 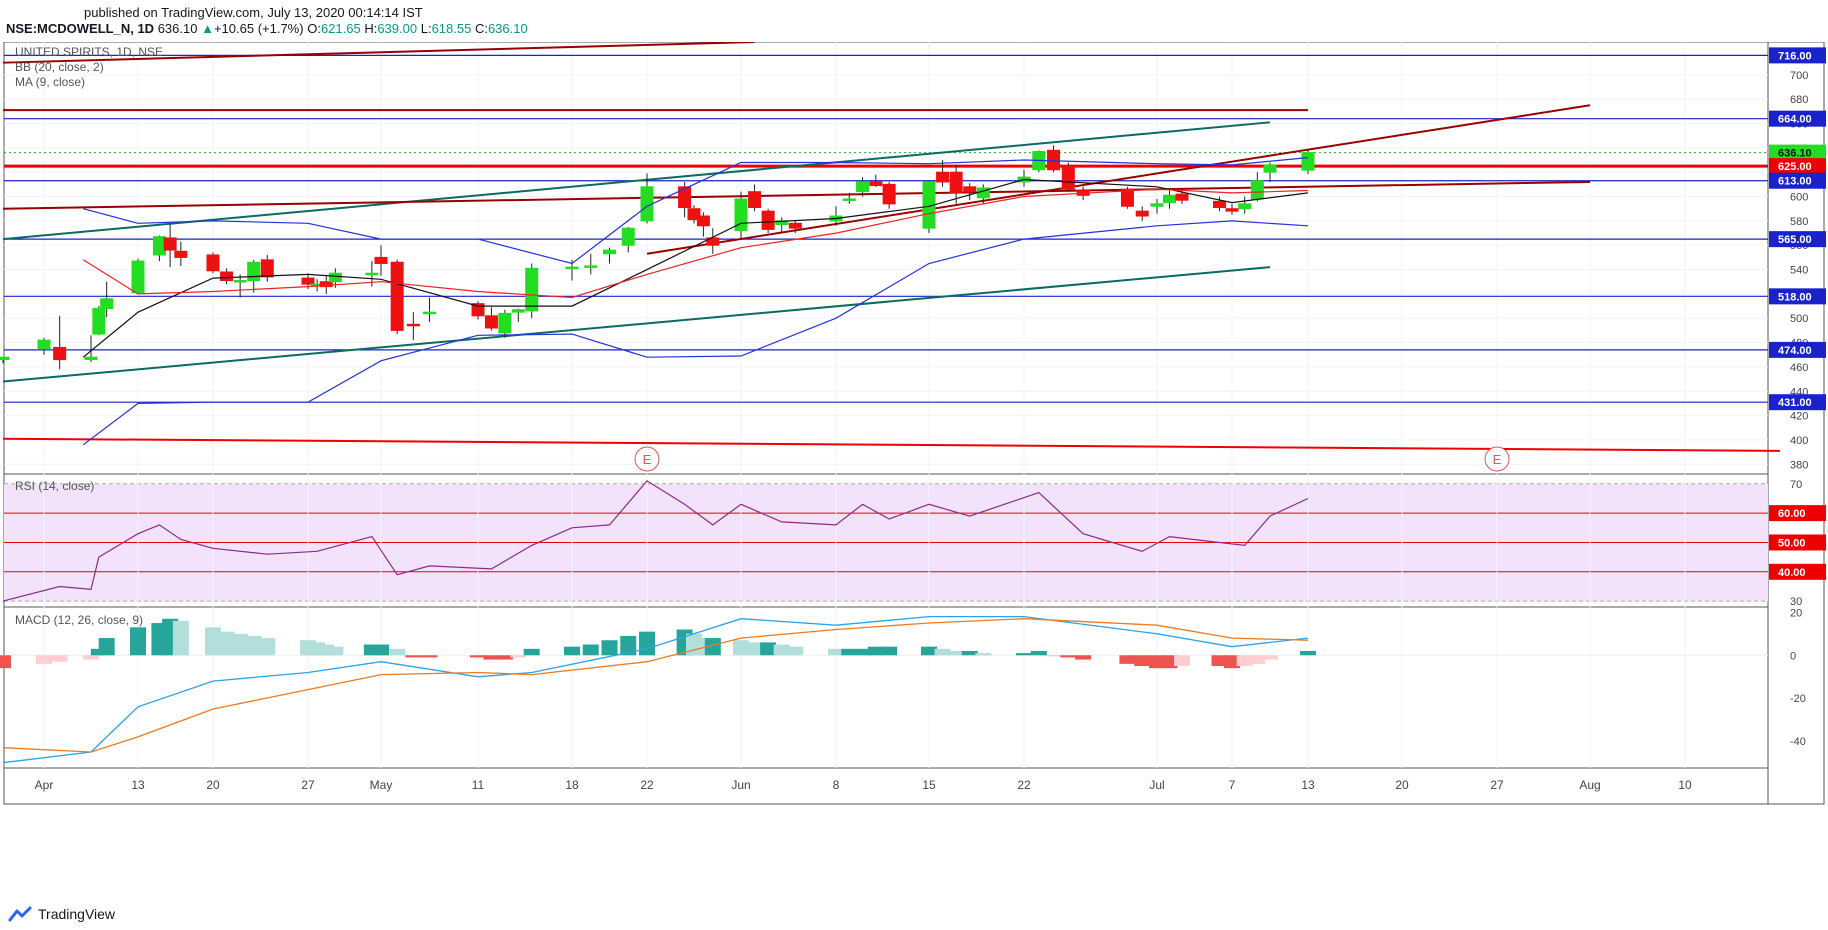 I want to click on time-axis-label: 27, so click(x=1497, y=785).